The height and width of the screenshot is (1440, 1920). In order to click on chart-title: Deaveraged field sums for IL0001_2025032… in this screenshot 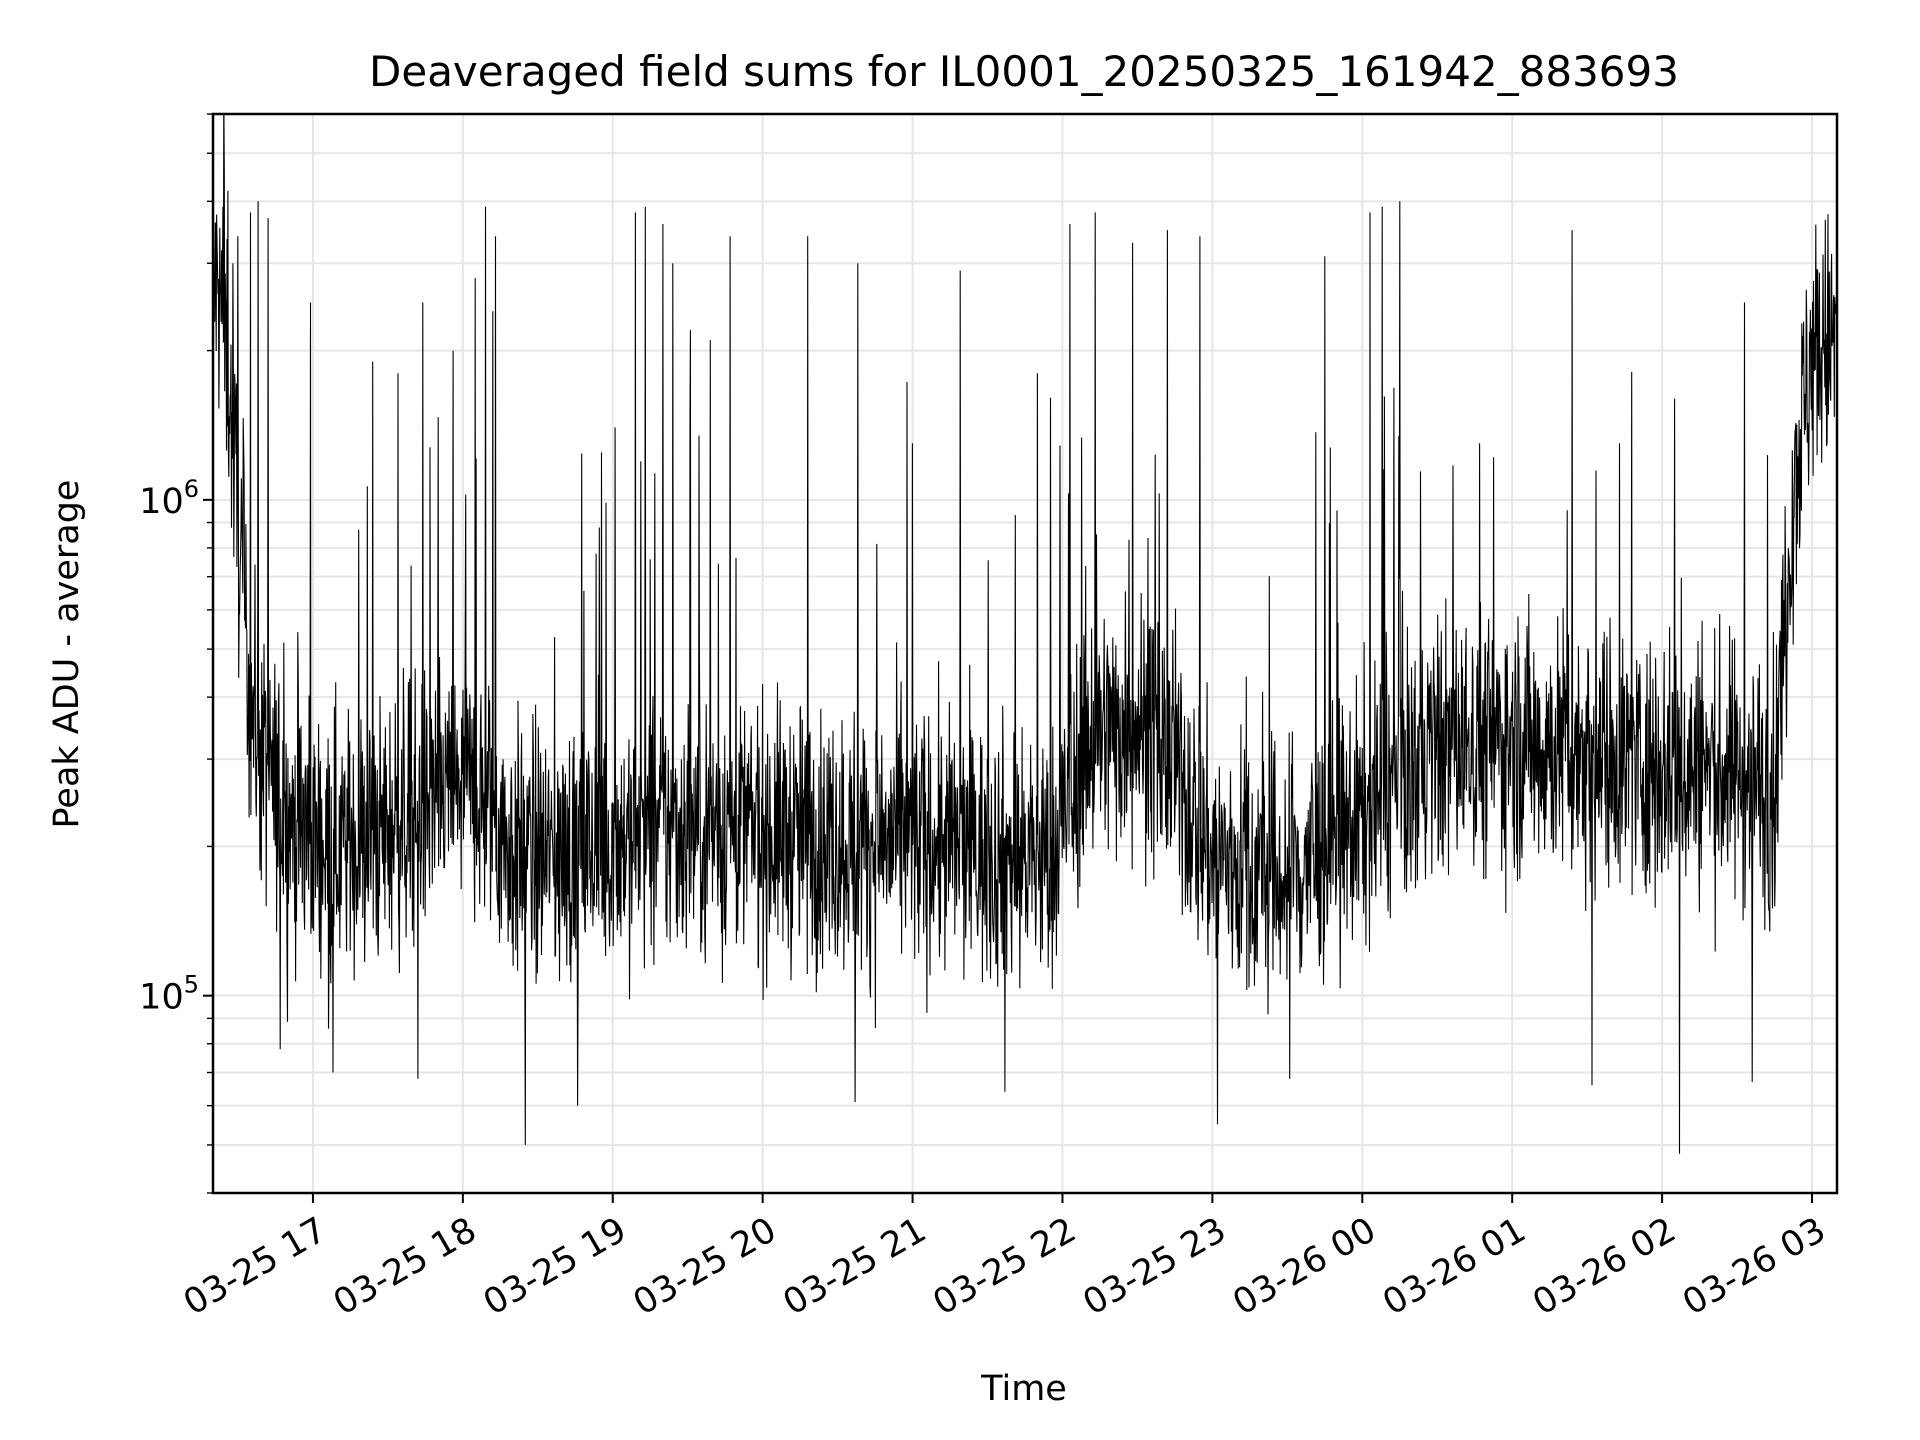, I will do `click(1024, 71)`.